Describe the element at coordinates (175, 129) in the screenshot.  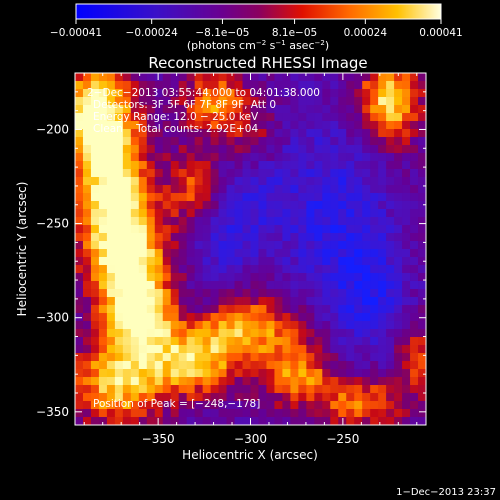
I see `annotation-clean-counts: Clean Total counts: 2.92E+04` at that location.